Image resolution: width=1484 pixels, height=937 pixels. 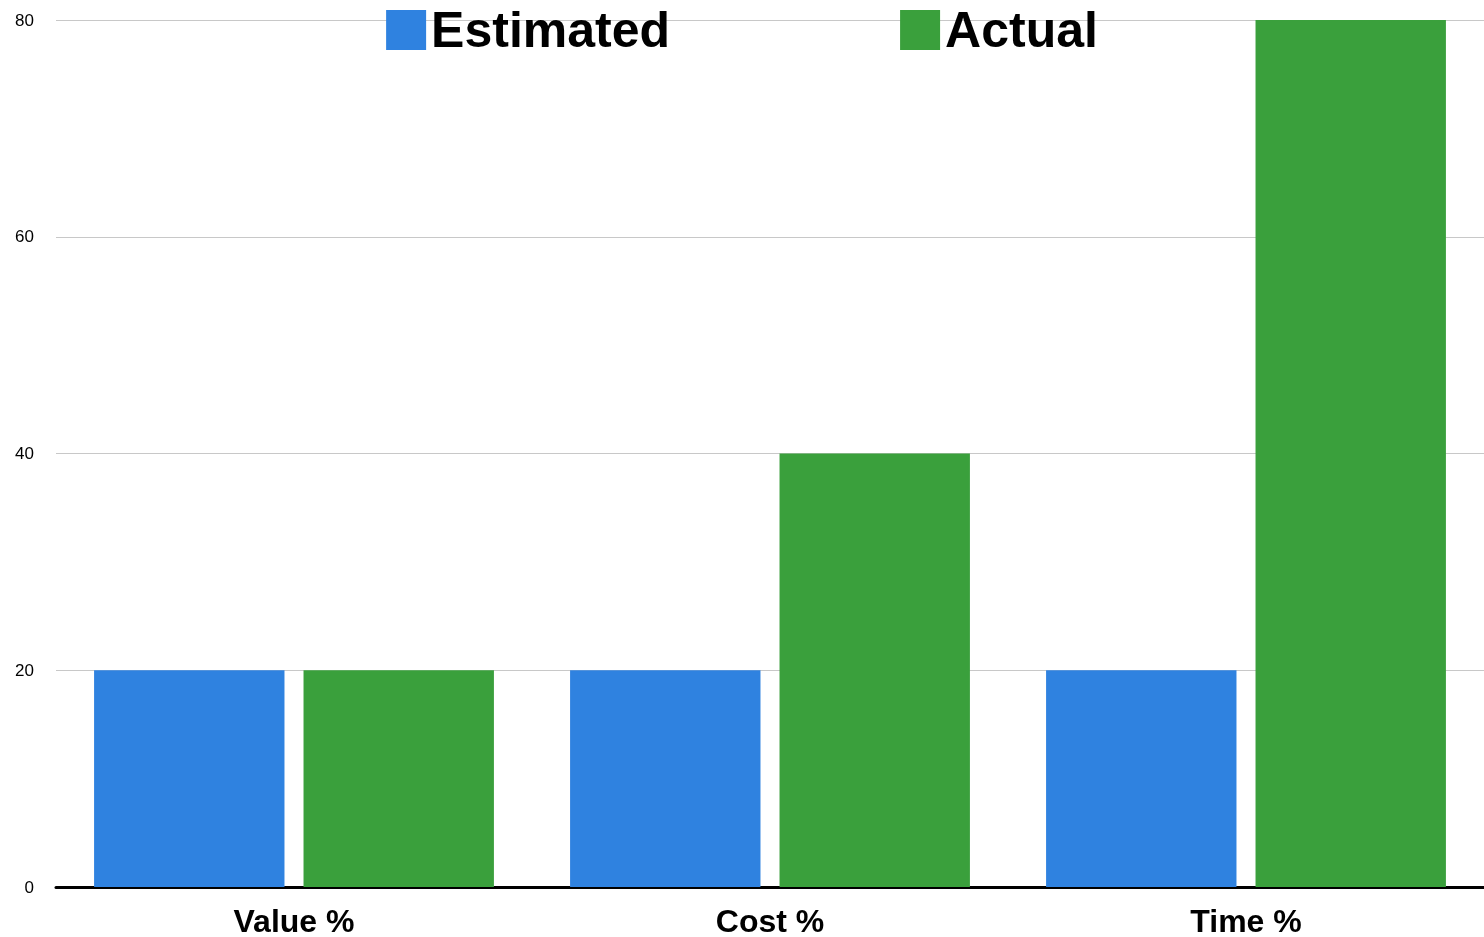 I want to click on y-tick-label: 20, so click(x=24, y=670).